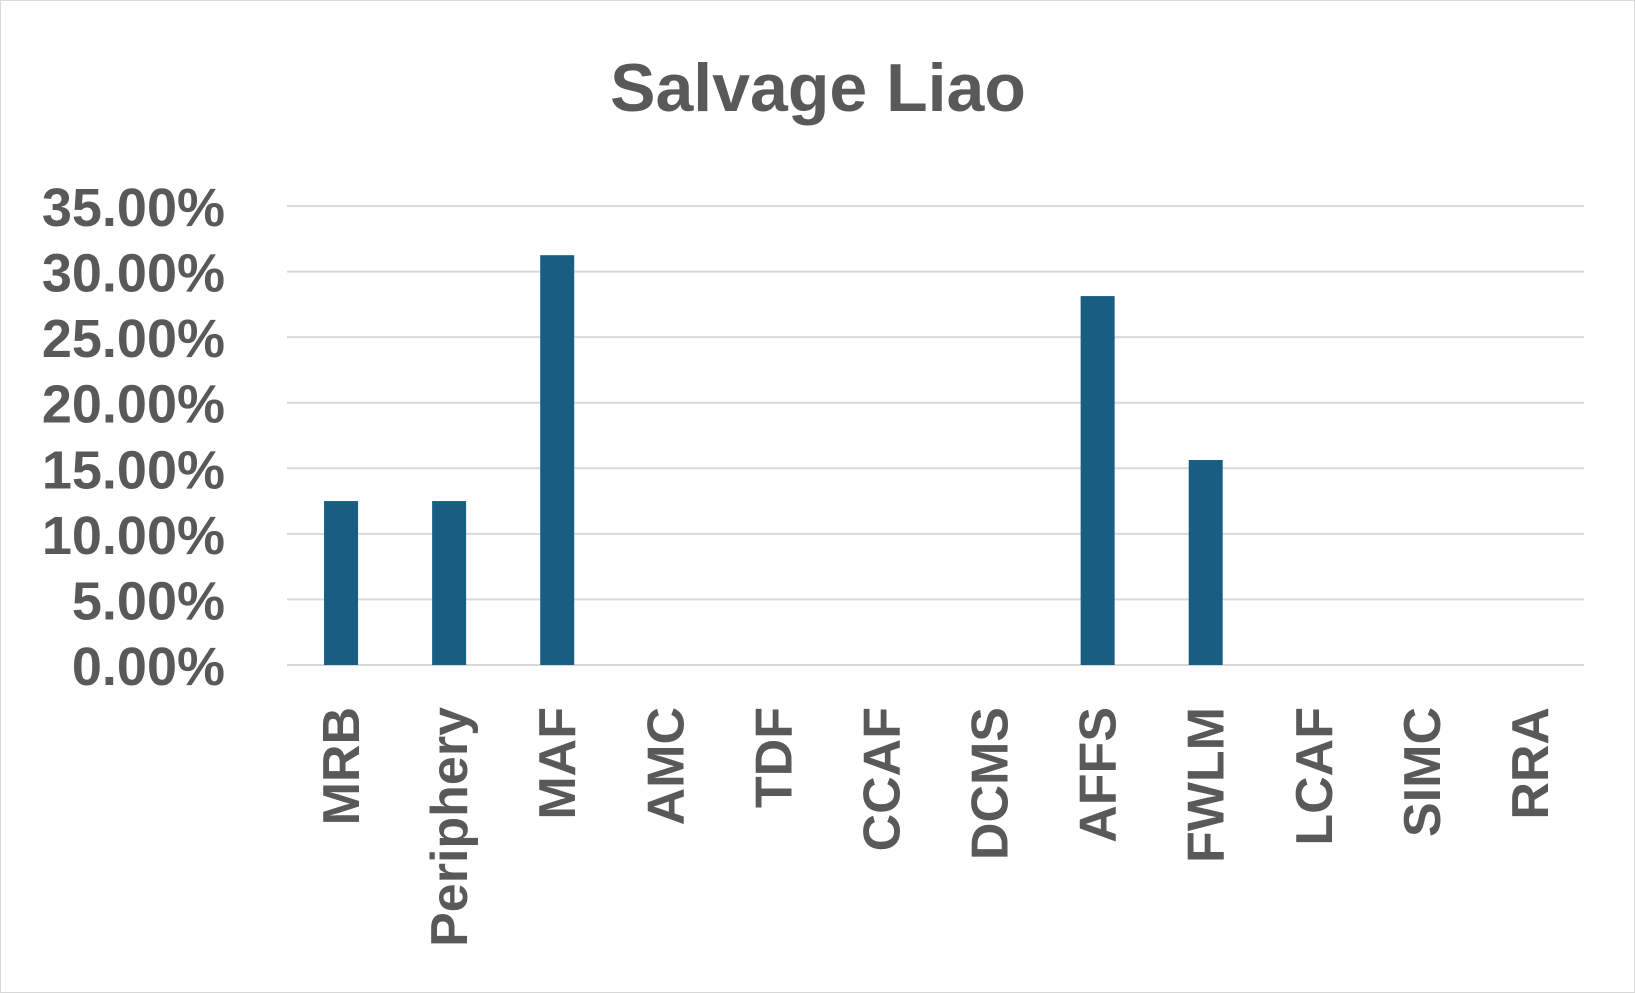 This screenshot has width=1635, height=994. I want to click on bar-mrb, so click(341, 583).